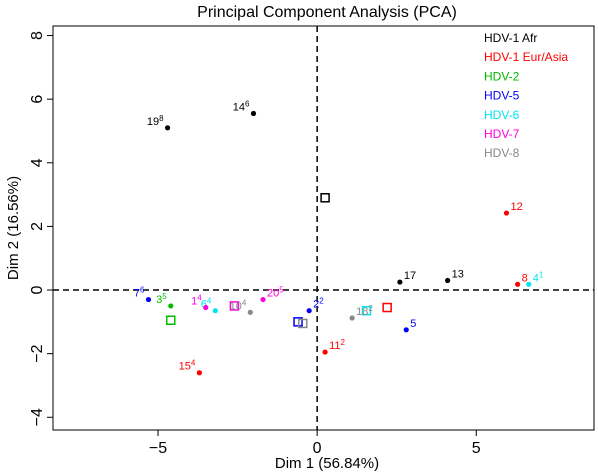 This screenshot has width=598, height=475. What do you see at coordinates (158, 448) in the screenshot?
I see `x-tick-label: −5` at bounding box center [158, 448].